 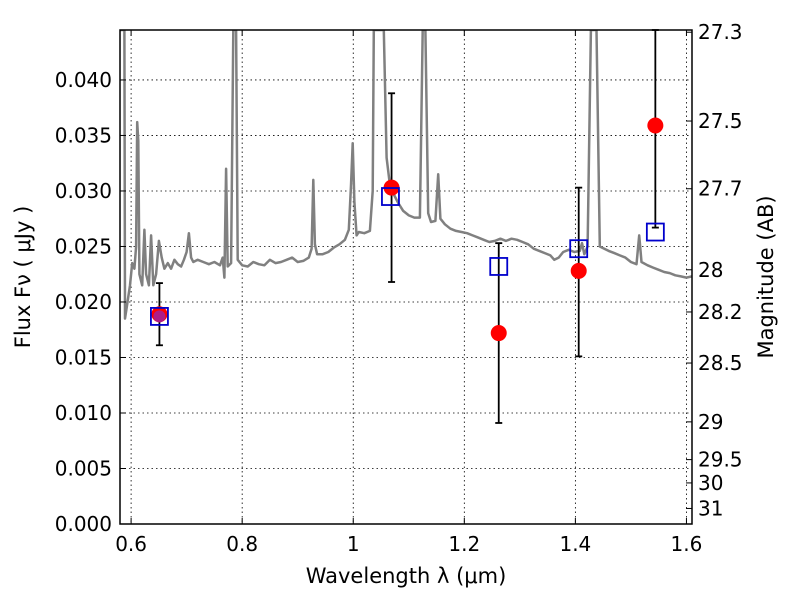 I want to click on right-tick-label: 30, so click(x=710, y=483).